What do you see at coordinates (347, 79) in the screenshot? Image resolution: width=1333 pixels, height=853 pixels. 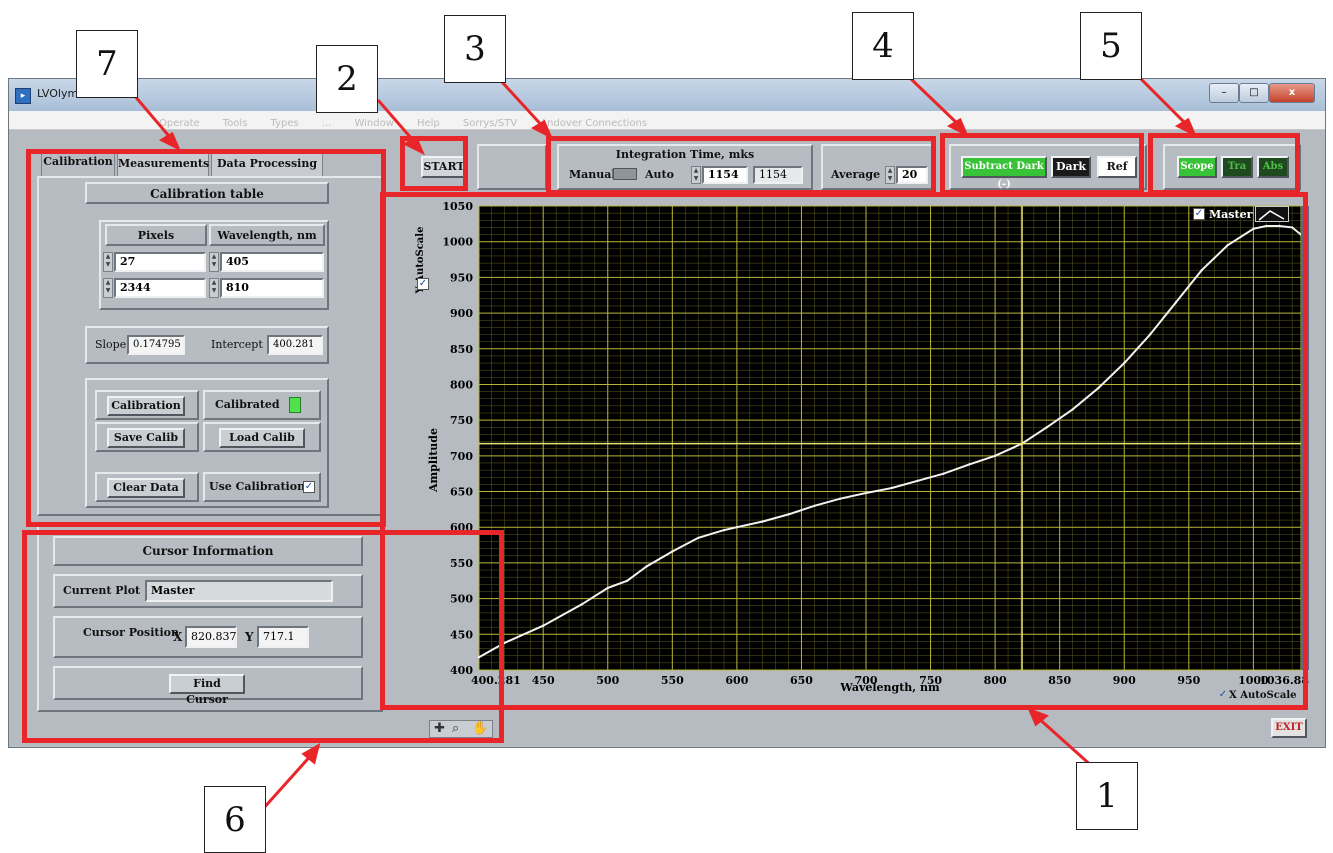 I see `callout-2: 2` at bounding box center [347, 79].